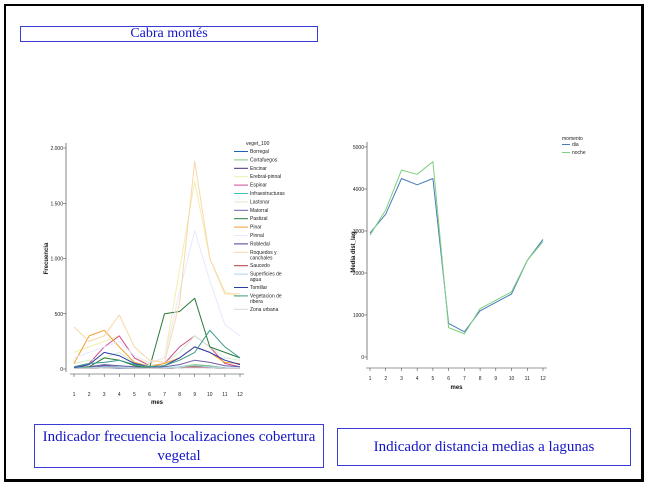  What do you see at coordinates (495, 379) in the screenshot?
I see `chart2-x-tick-label: 9` at bounding box center [495, 379].